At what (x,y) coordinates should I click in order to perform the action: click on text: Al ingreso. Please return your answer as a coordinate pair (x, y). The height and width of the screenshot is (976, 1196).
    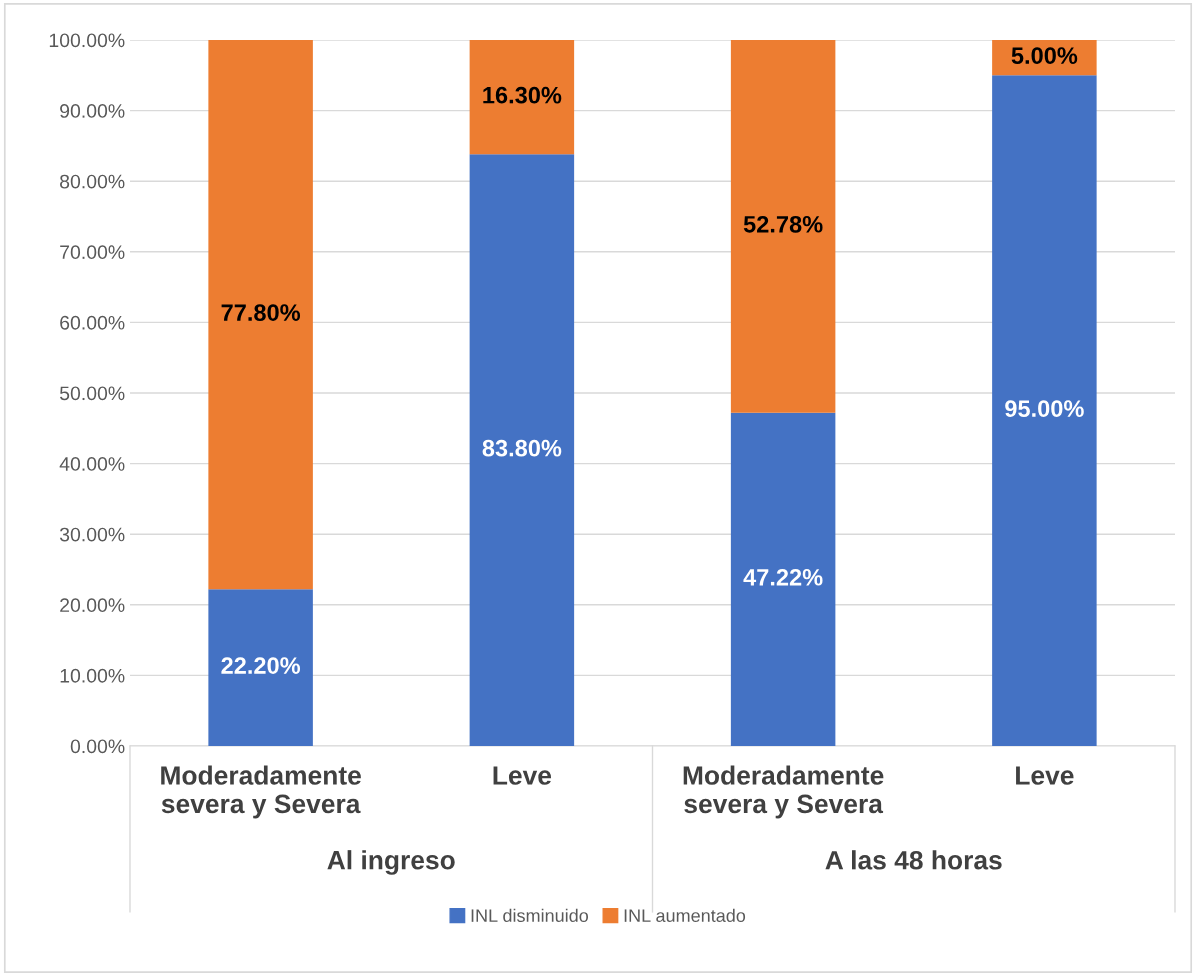
    Looking at the image, I should click on (391, 862).